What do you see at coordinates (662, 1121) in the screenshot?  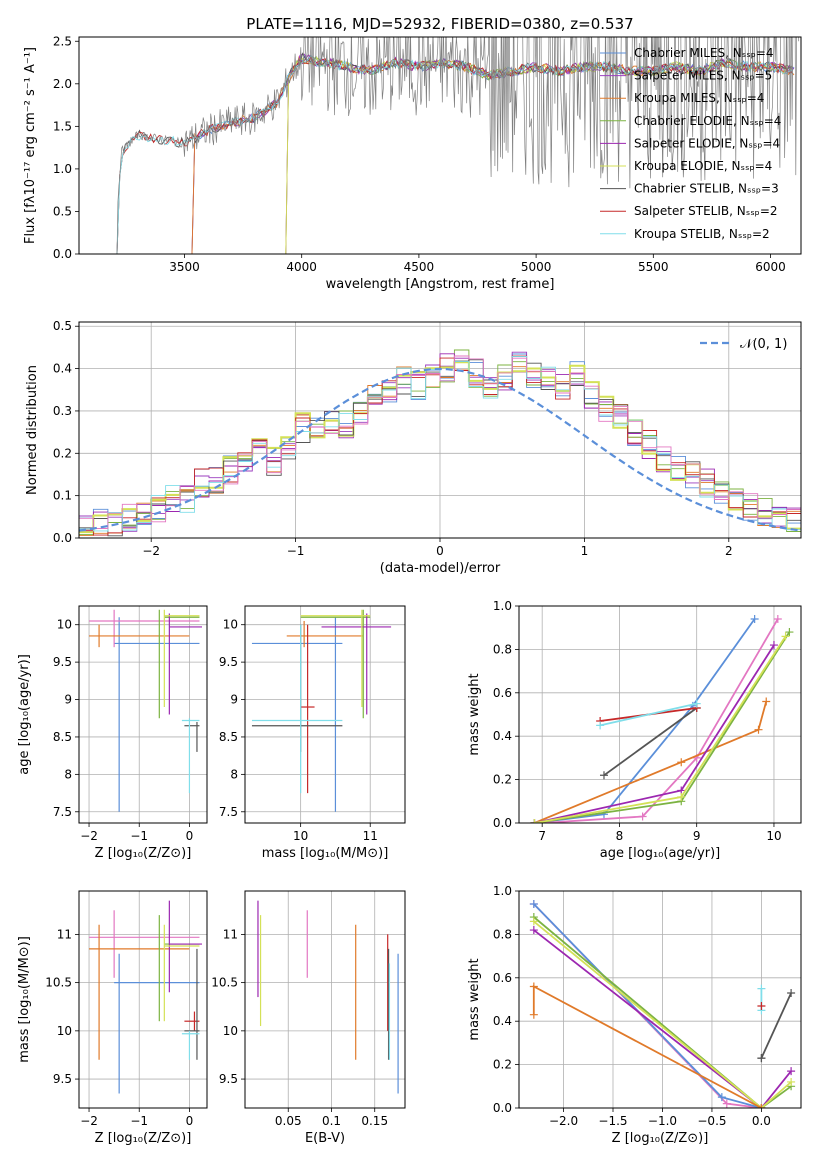 I see `x-tick-label: −1.0` at bounding box center [662, 1121].